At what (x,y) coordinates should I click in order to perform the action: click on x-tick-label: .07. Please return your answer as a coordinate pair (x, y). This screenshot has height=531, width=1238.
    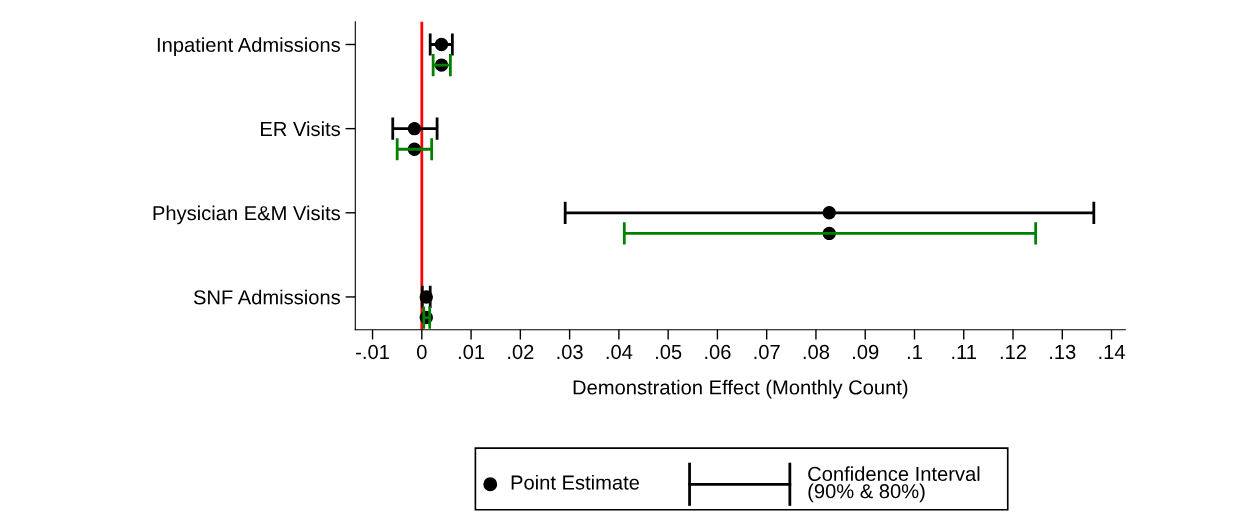
    Looking at the image, I should click on (767, 352).